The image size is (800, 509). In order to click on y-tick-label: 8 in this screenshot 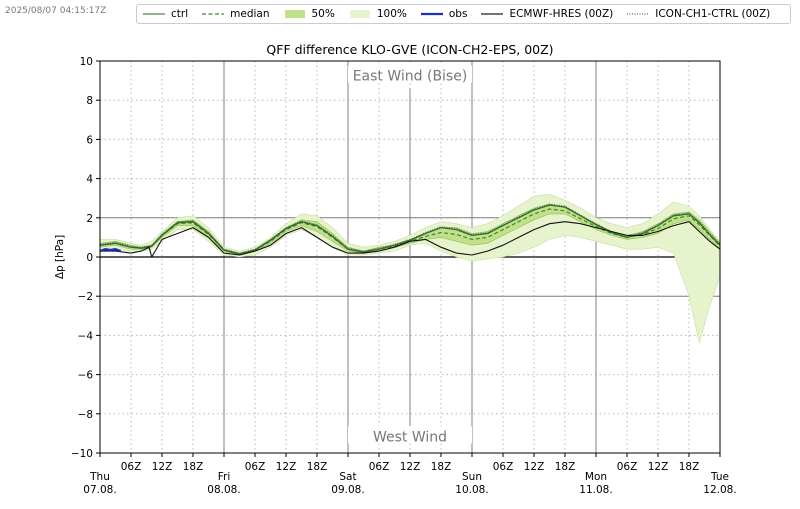, I will do `click(89, 101)`.